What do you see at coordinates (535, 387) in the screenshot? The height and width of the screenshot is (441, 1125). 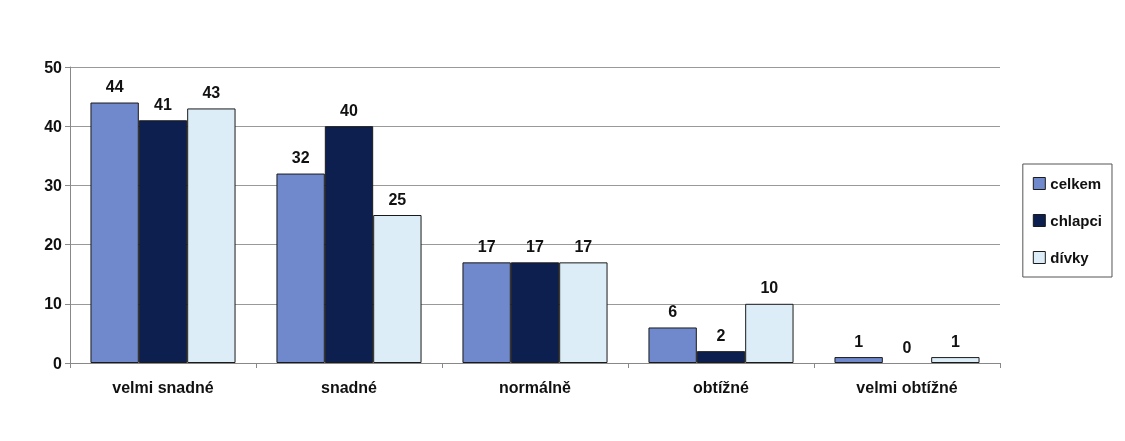 I see `x-tick-label: normálně` at bounding box center [535, 387].